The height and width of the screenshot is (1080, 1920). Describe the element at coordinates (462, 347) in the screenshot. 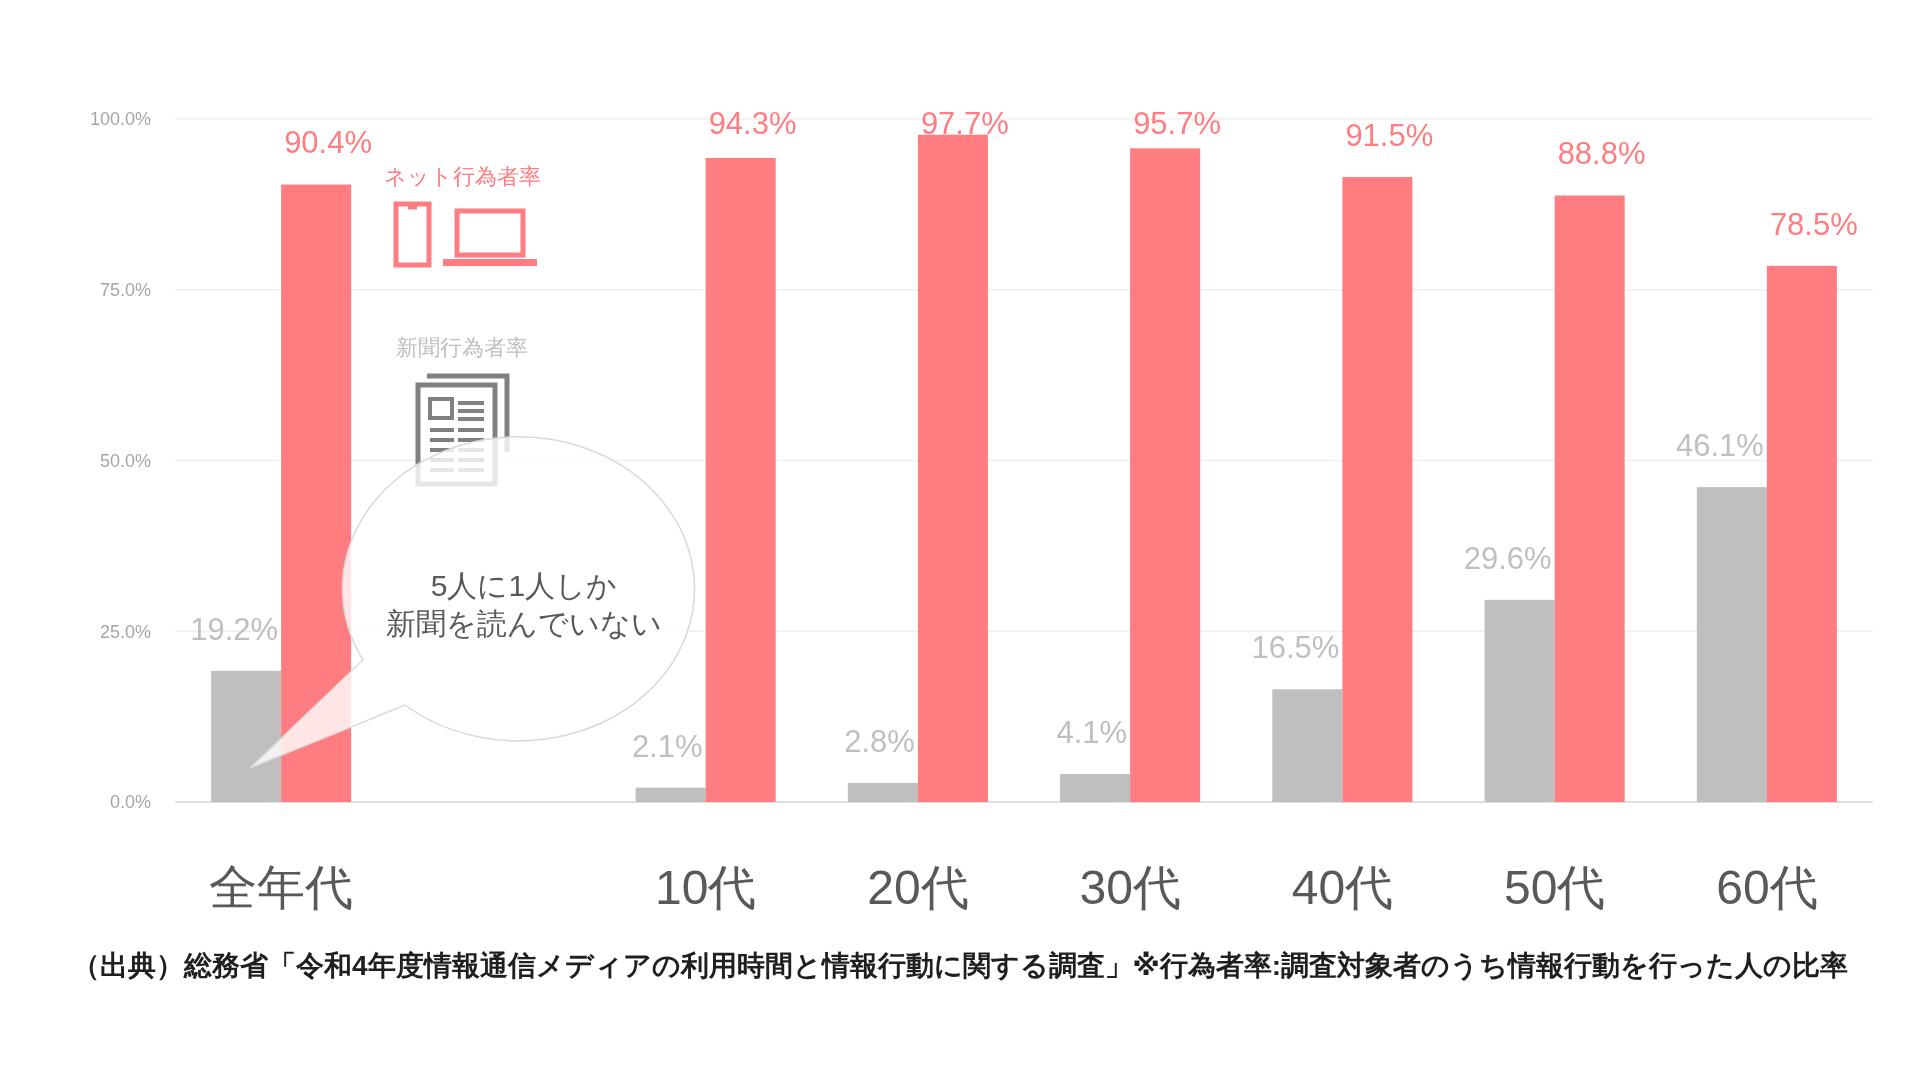

I see `text: 新聞行為者率` at that location.